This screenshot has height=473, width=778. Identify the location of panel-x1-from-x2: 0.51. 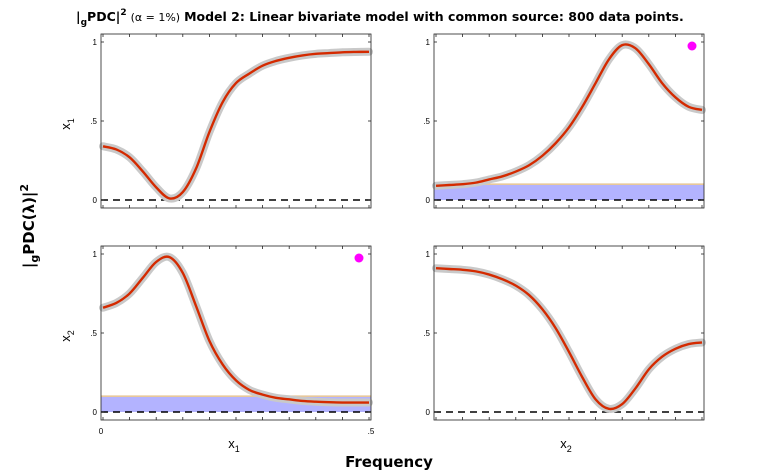
(564, 121).